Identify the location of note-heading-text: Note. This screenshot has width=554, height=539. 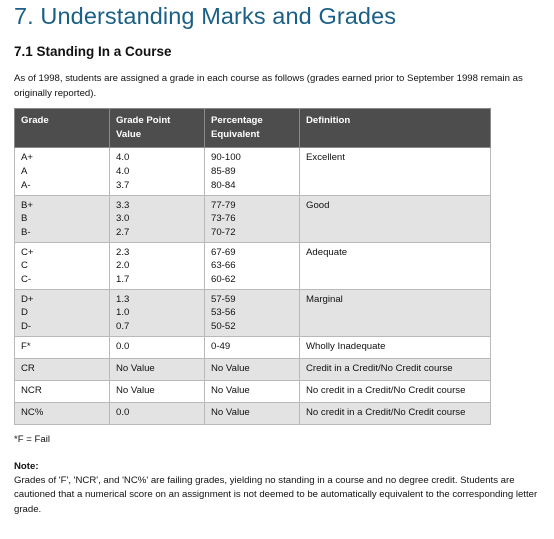
(25, 466).